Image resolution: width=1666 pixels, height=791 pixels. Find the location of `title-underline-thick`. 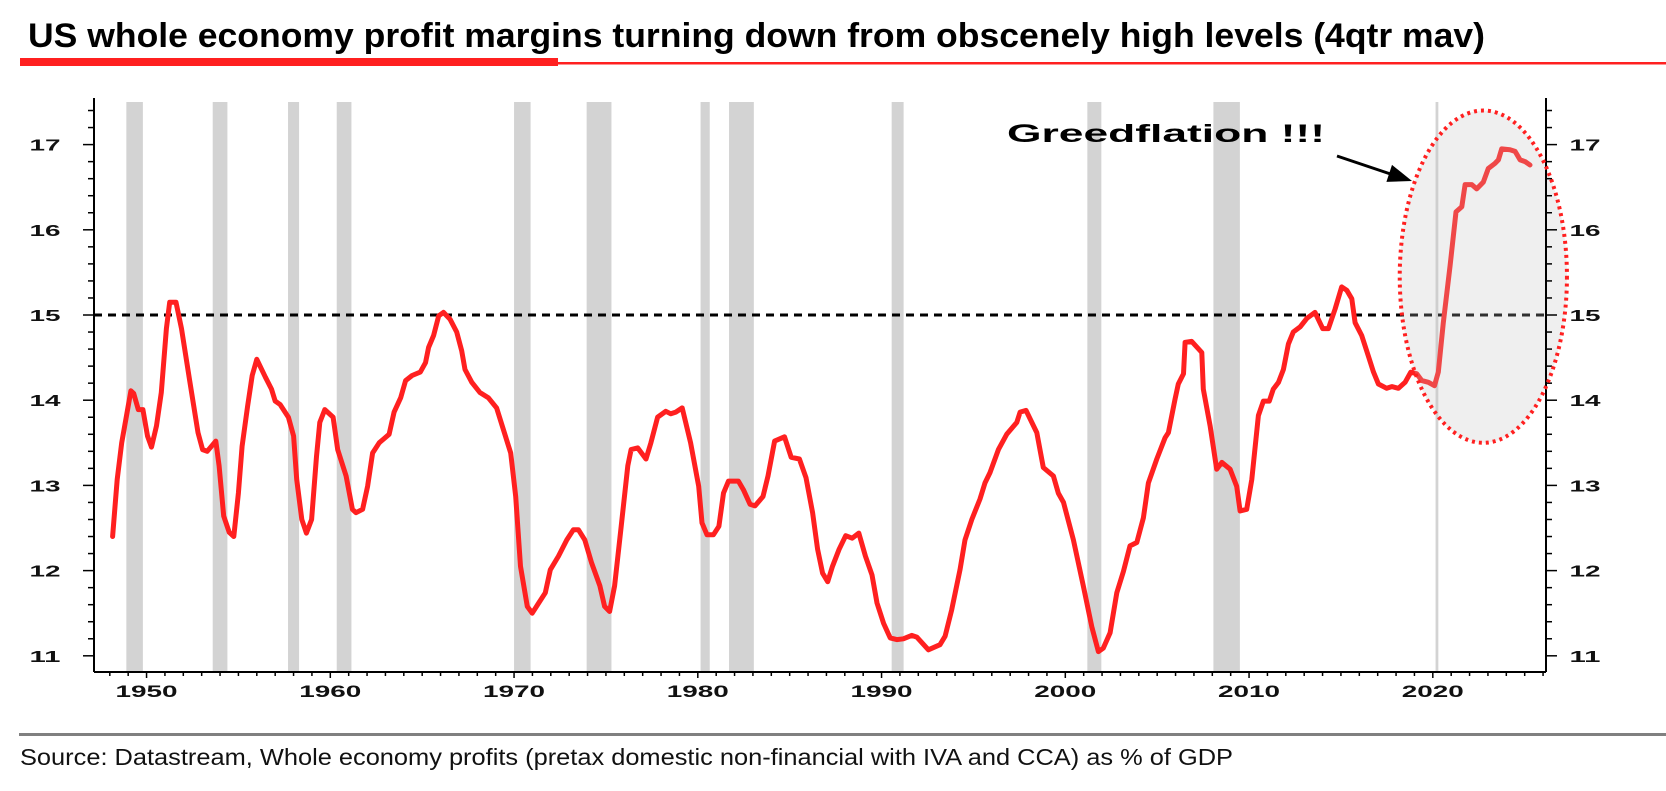

title-underline-thick is located at coordinates (289, 62).